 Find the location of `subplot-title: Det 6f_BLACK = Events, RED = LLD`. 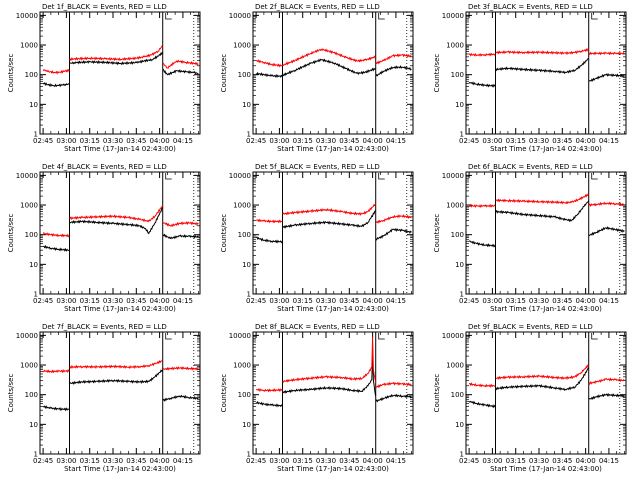

subplot-title: Det 6f_BLACK = Events, RED = LLD is located at coordinates (530, 167).